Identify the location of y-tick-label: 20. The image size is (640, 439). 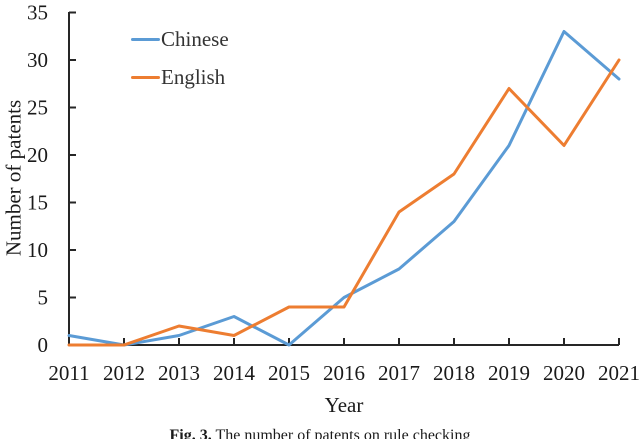
(37, 155).